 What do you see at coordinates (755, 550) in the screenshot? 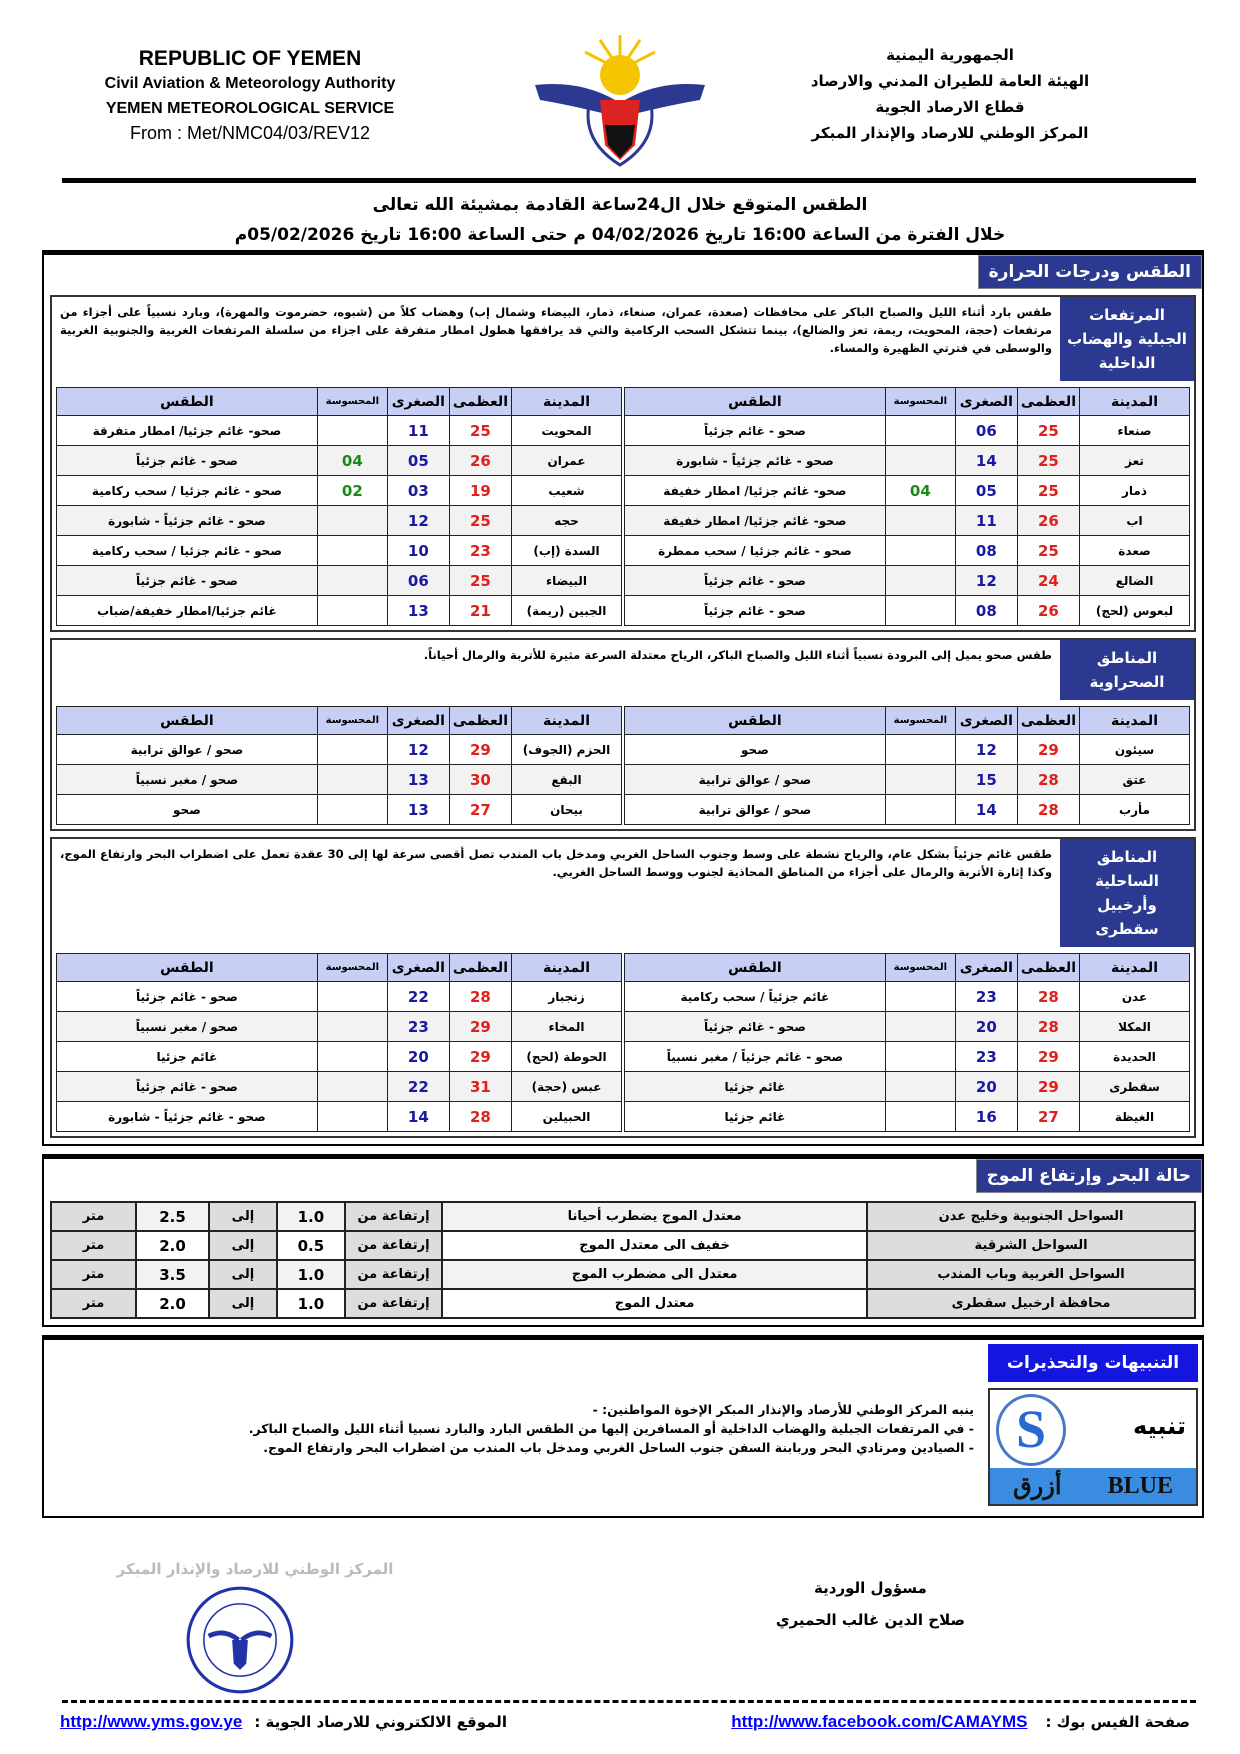
I see `weather-desc: صحو - غائم جزئيا / سحب ممطرة` at bounding box center [755, 550].